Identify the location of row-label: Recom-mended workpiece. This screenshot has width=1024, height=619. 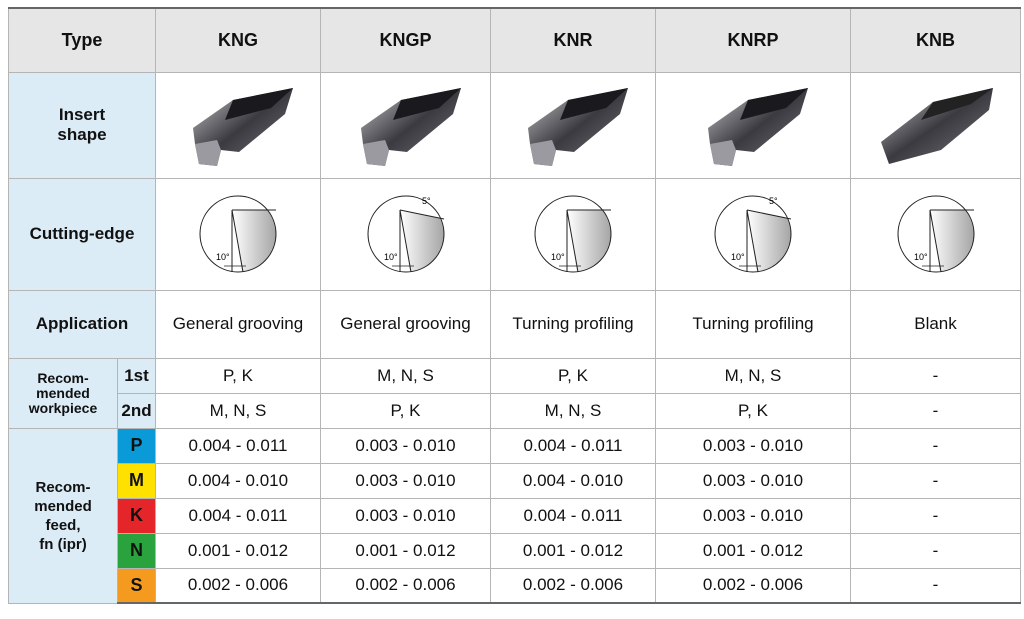
(63, 393).